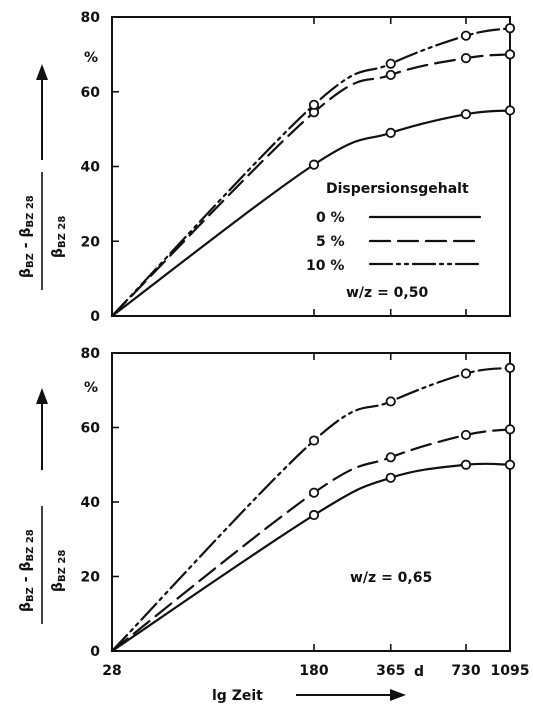 The image size is (533, 712). Describe the element at coordinates (398, 695) in the screenshot. I see `x-arrow-head` at that location.